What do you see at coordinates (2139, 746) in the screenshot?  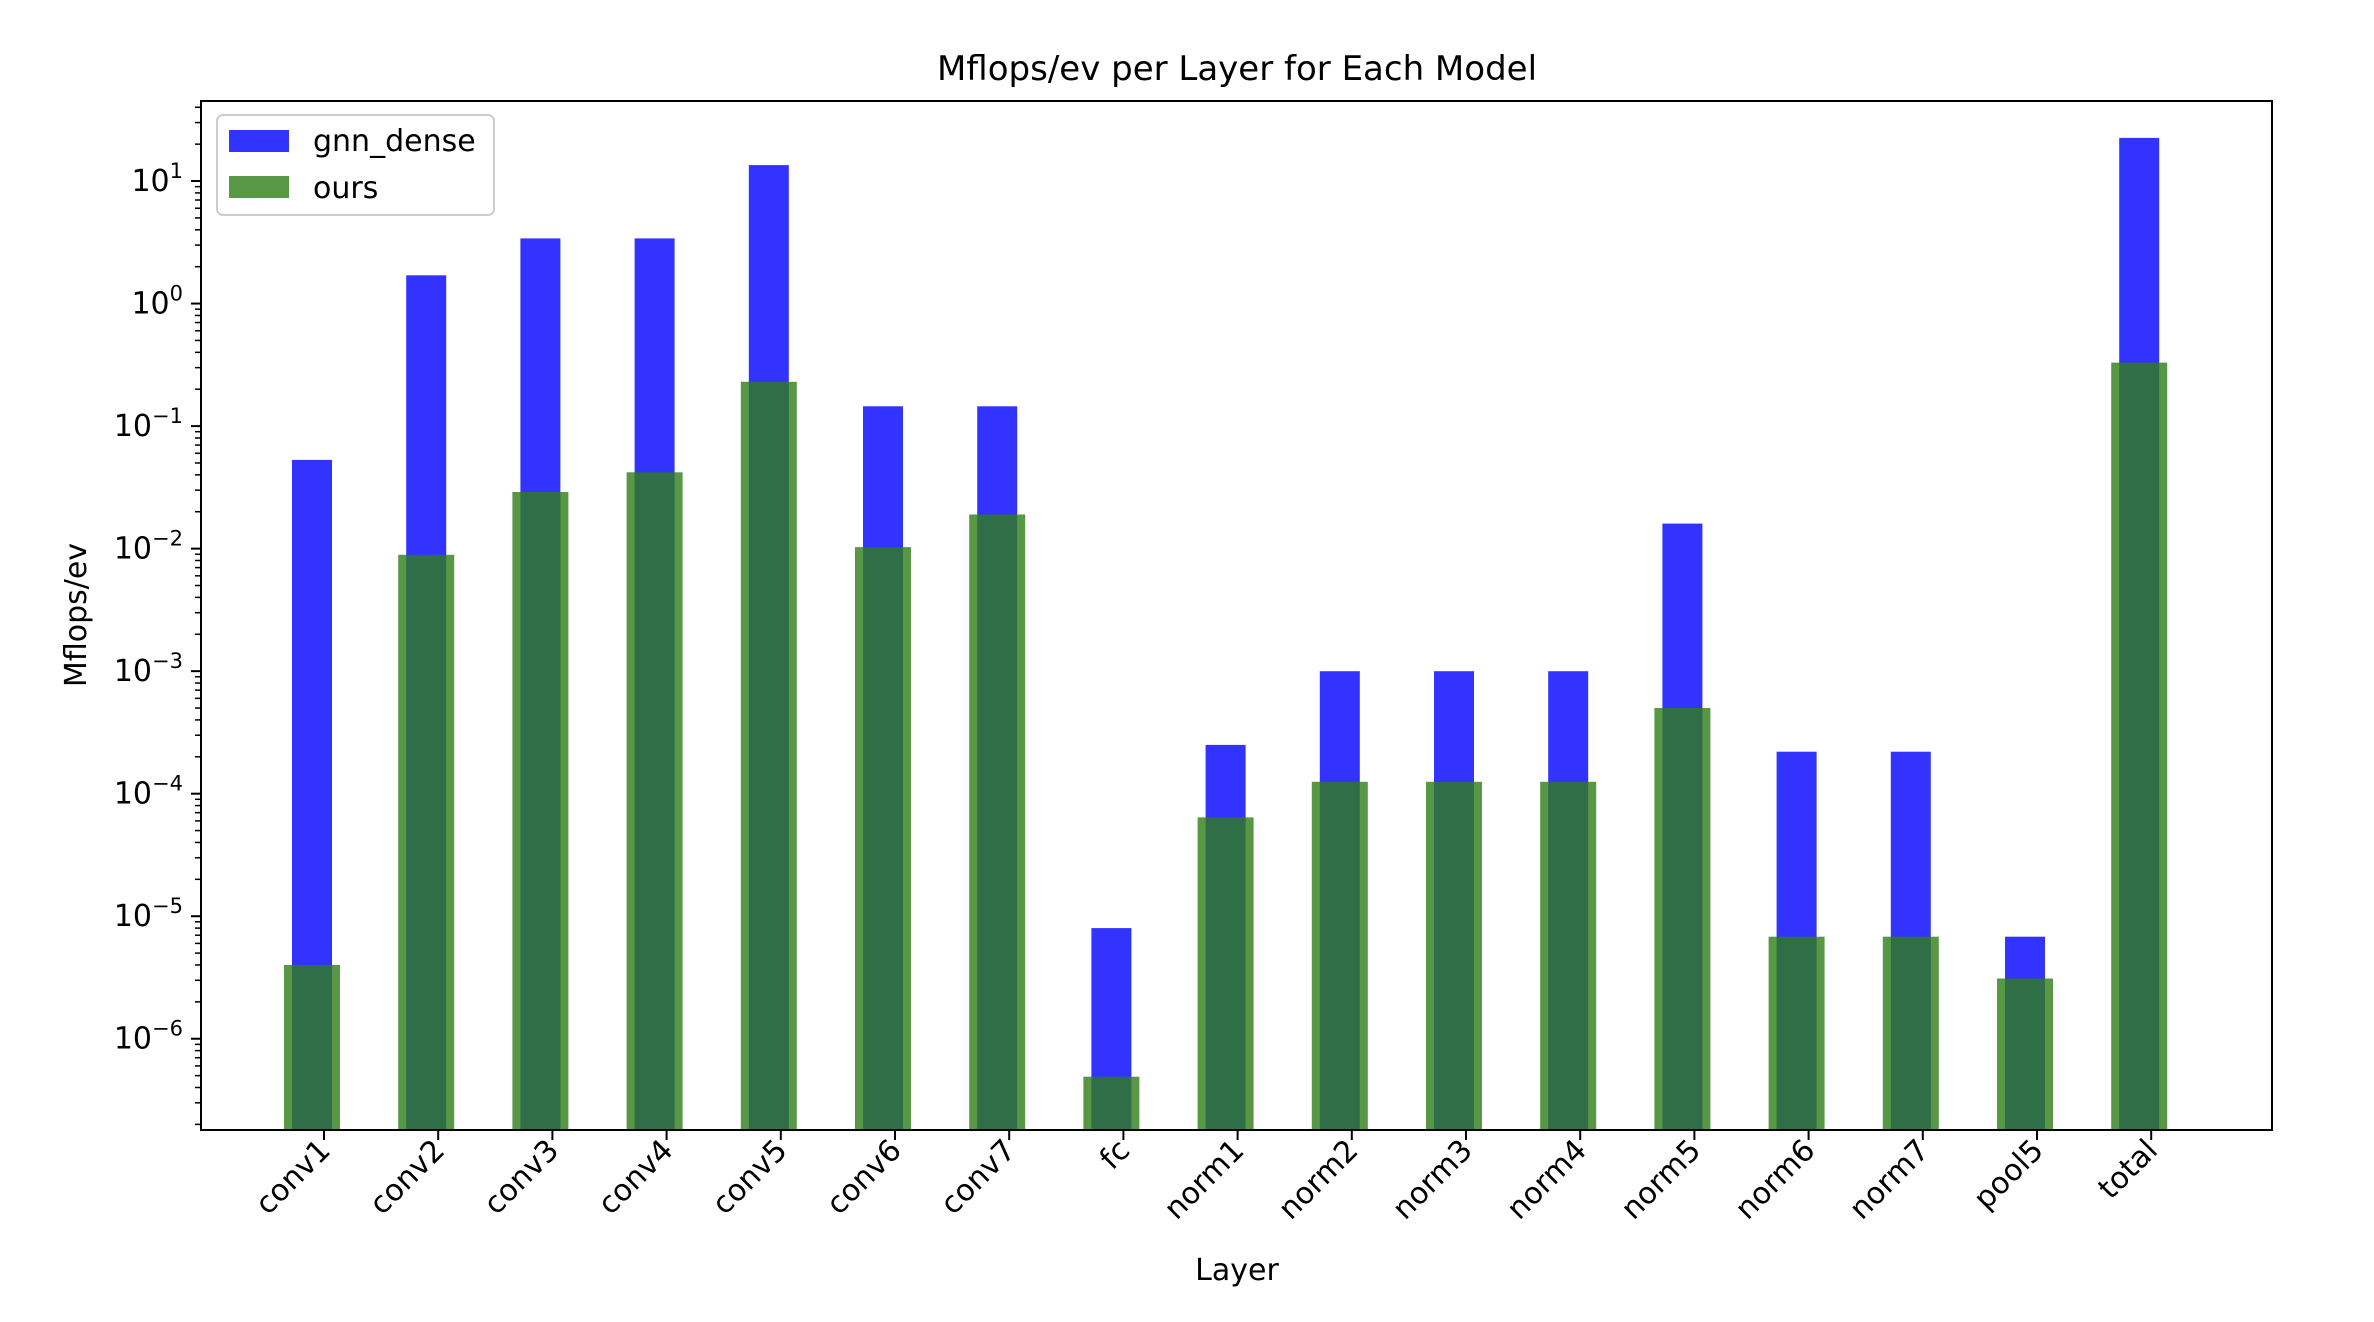 I see `bar-ours-total` at bounding box center [2139, 746].